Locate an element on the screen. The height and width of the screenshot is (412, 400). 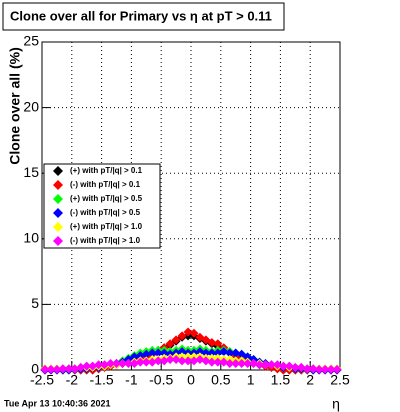
y-tick-label: 0 is located at coordinates (35, 369).